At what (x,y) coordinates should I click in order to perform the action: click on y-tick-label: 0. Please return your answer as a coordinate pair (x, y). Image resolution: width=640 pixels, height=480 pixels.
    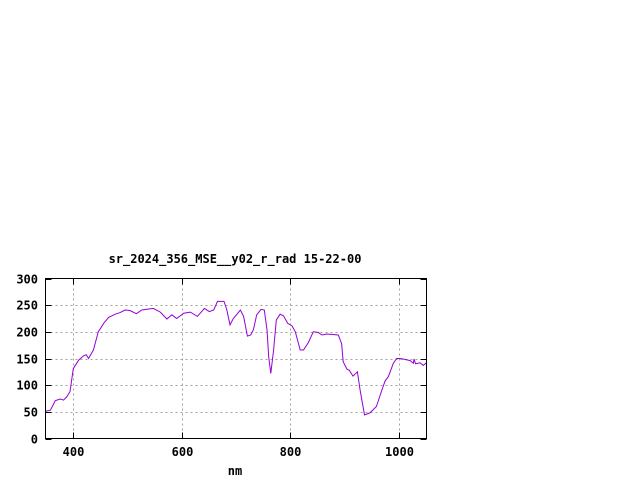
    Looking at the image, I should click on (34, 440).